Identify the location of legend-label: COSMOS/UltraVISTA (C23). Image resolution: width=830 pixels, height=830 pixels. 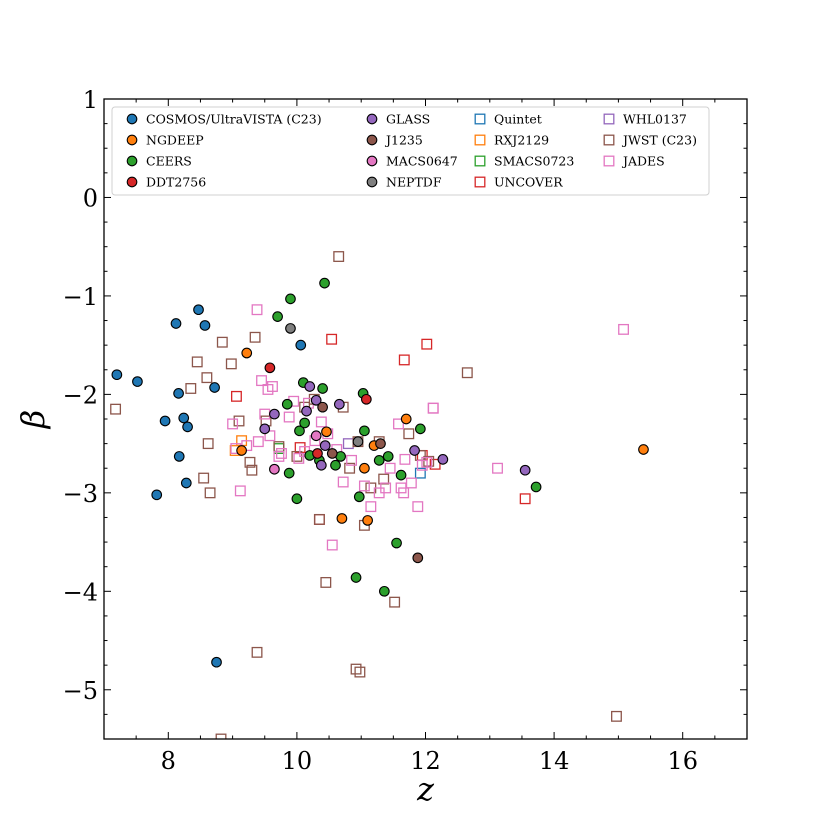
(234, 119).